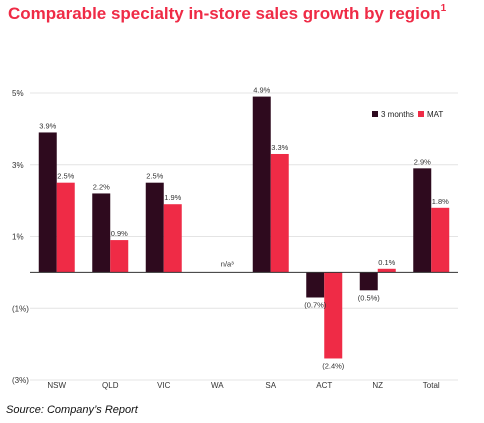  I want to click on y-tick-label: 1%, so click(18, 237).